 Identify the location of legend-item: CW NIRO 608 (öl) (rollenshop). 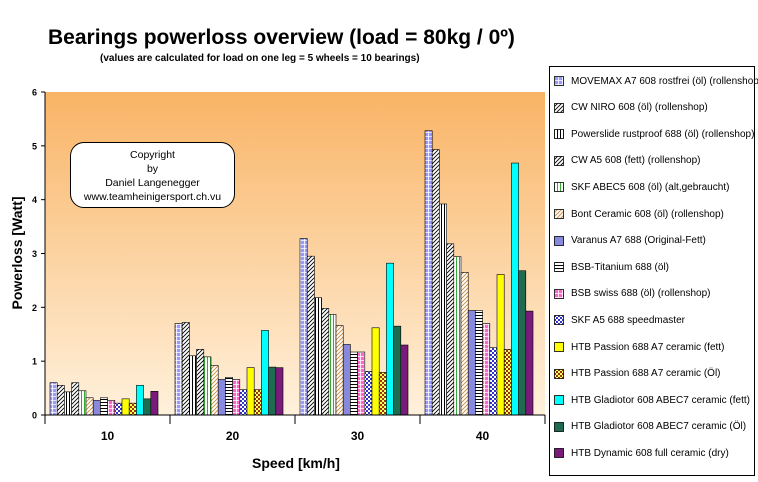
(631, 108).